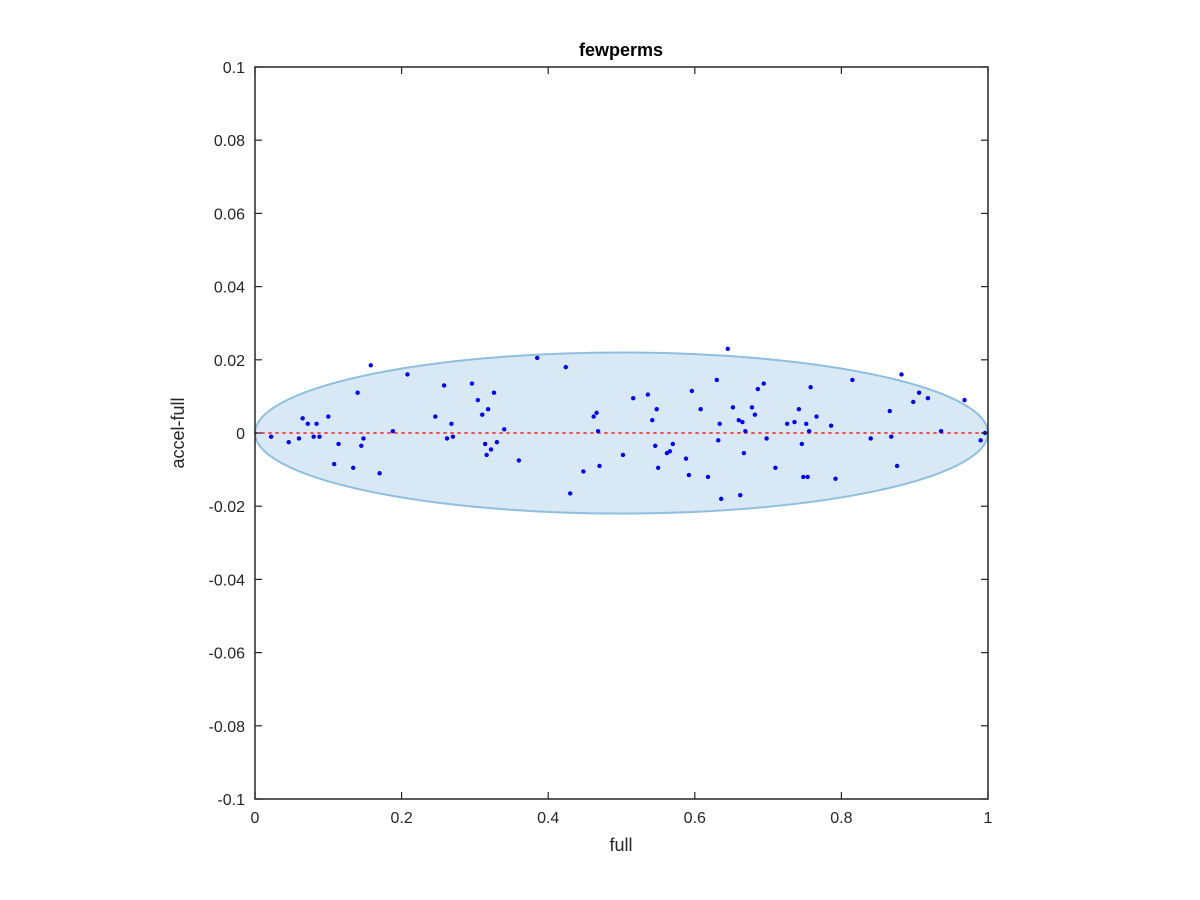 The height and width of the screenshot is (900, 1200). What do you see at coordinates (240, 434) in the screenshot?
I see `y-tick-label: 0` at bounding box center [240, 434].